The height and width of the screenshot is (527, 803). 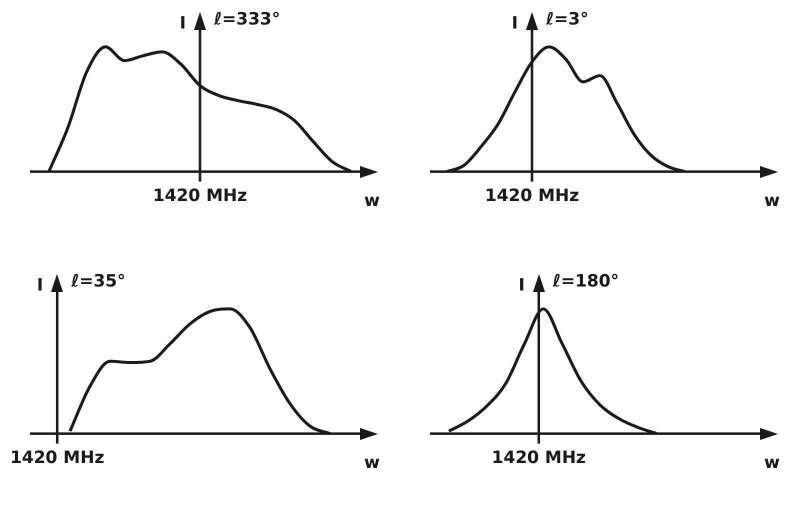 What do you see at coordinates (246, 19) in the screenshot?
I see `chart-title: ℓ=333°` at bounding box center [246, 19].